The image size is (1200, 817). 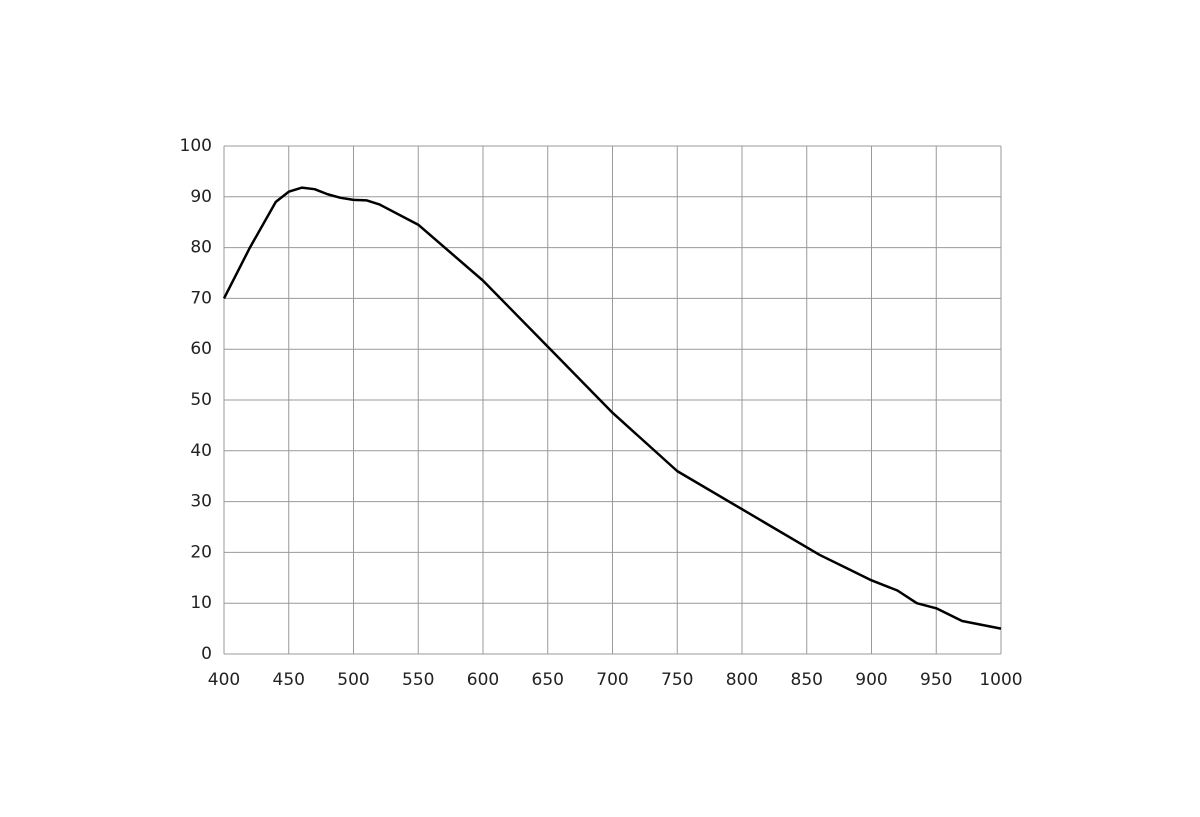 I want to click on y-tick-label: 80, so click(x=201, y=248).